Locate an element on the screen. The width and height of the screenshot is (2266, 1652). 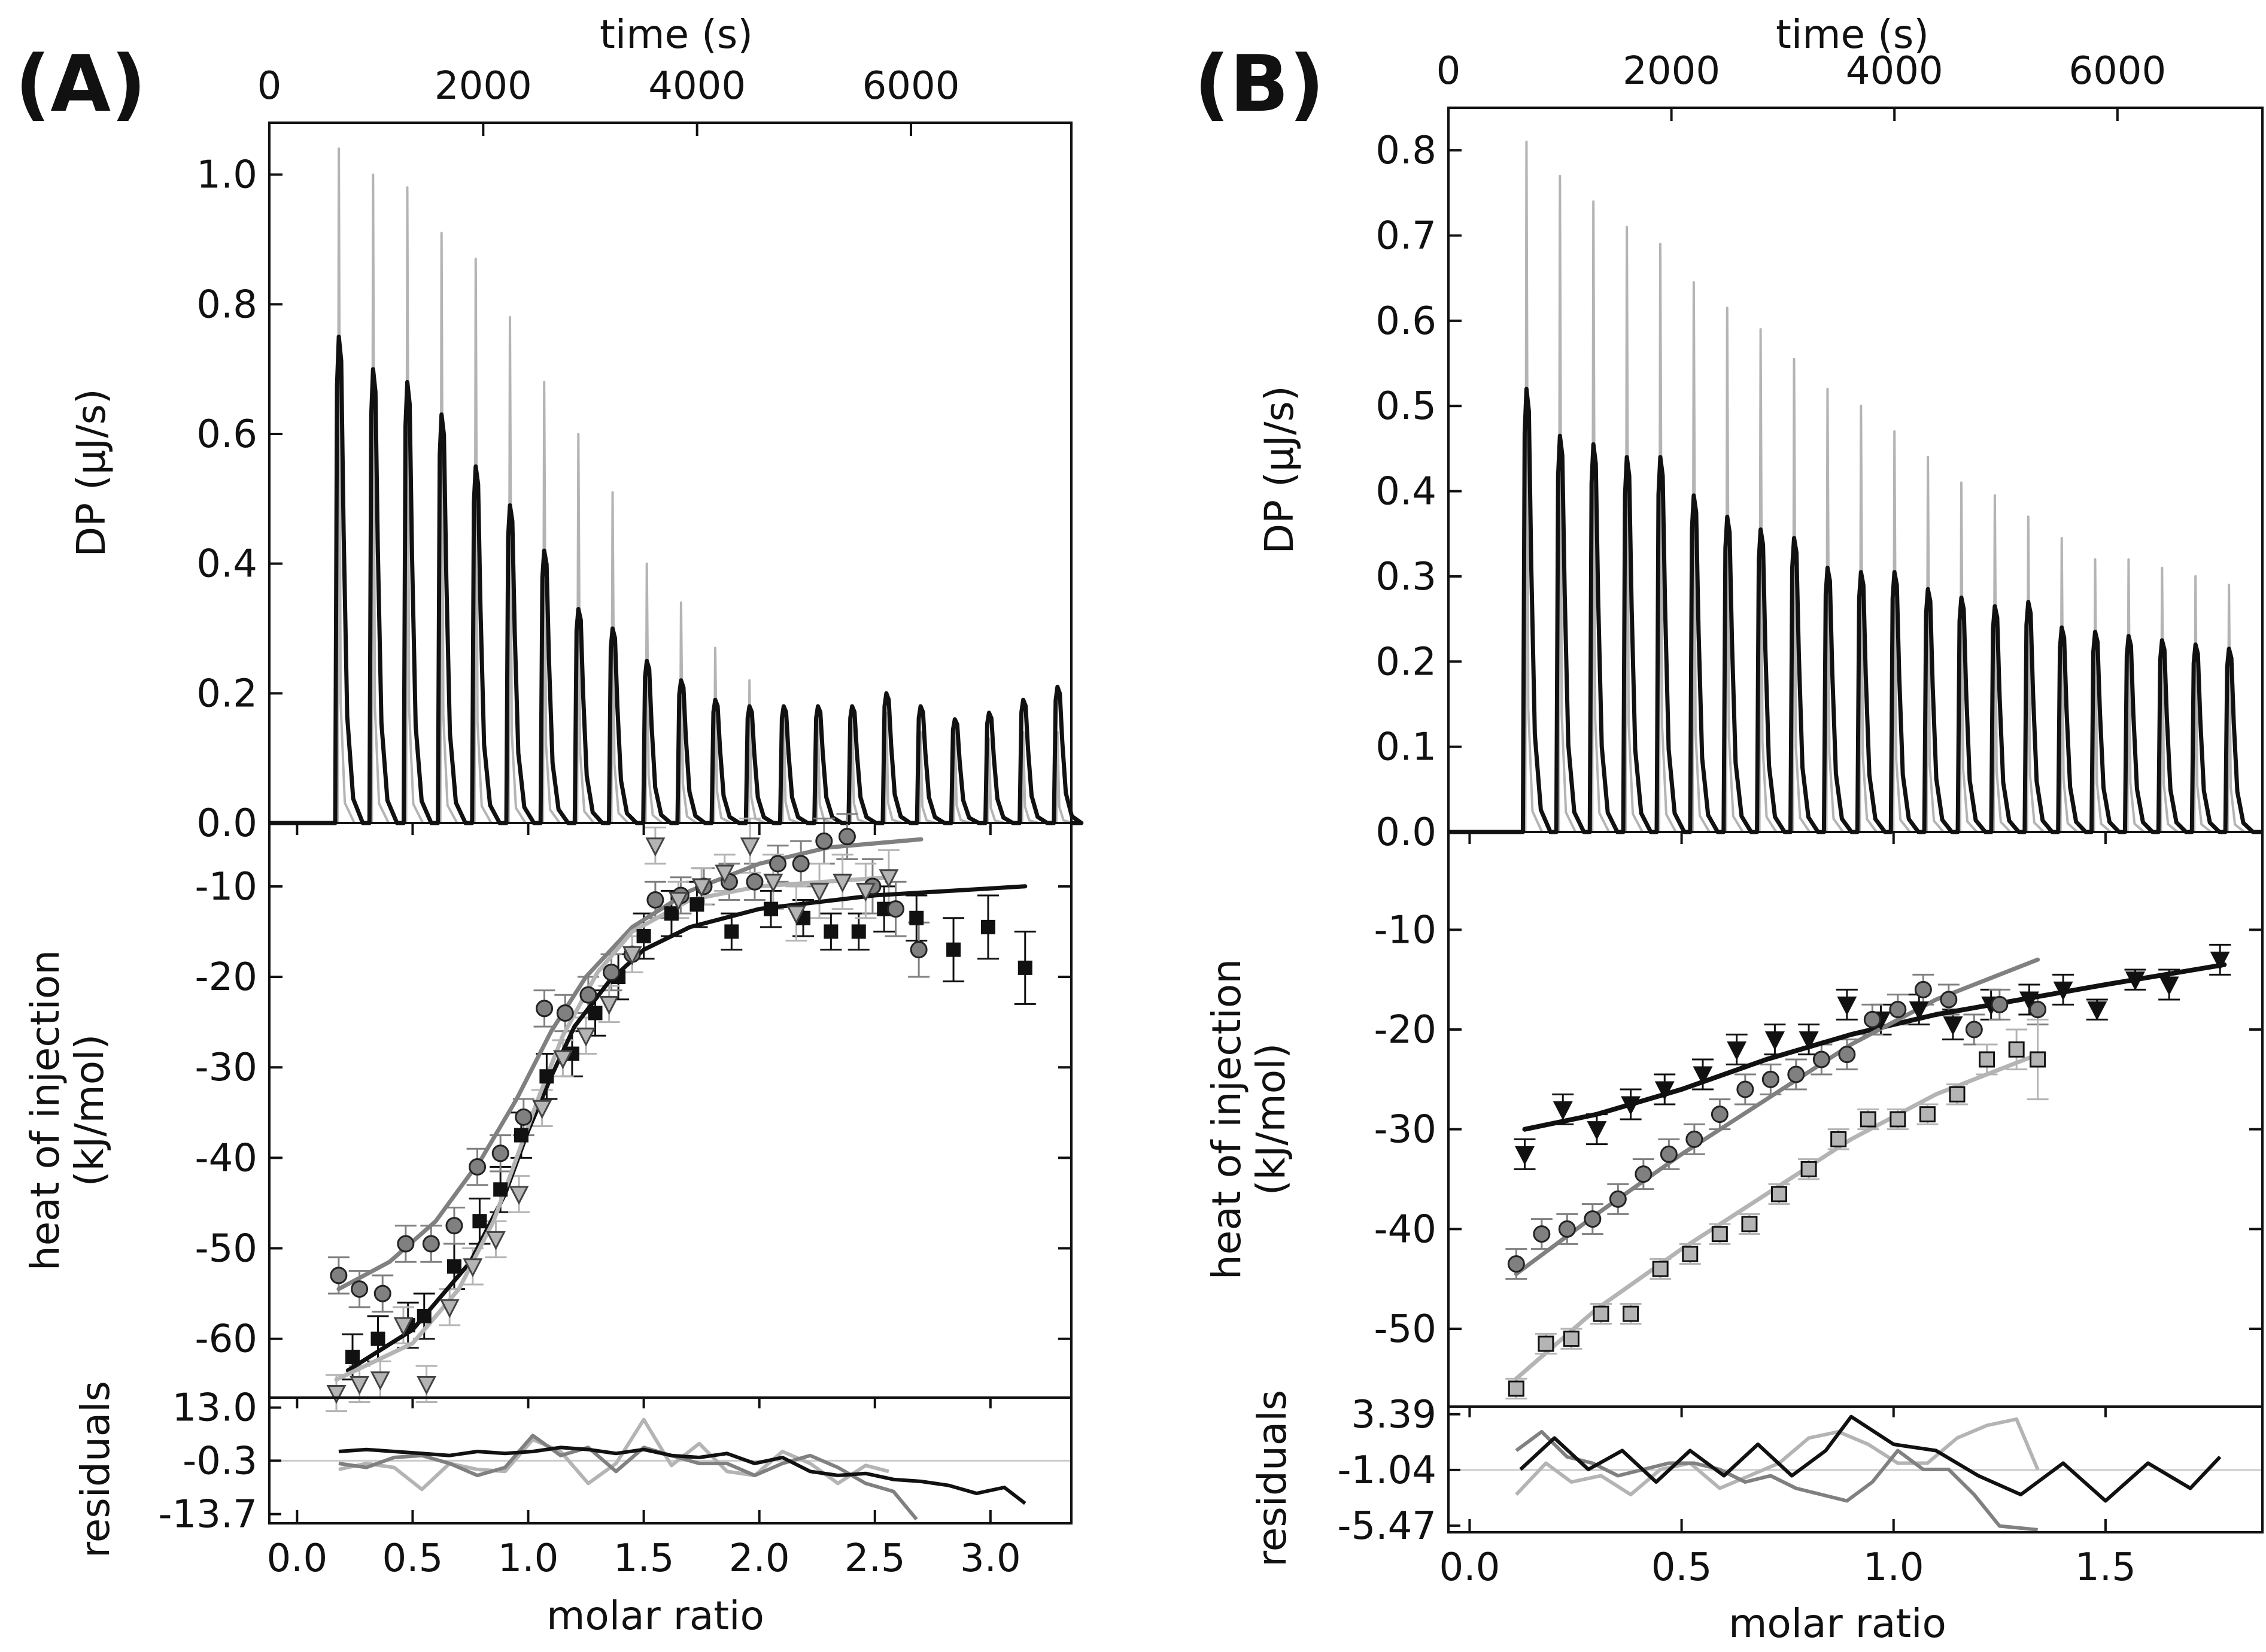
panel-b-molar-tick-label: 0.0 is located at coordinates (1469, 1567).